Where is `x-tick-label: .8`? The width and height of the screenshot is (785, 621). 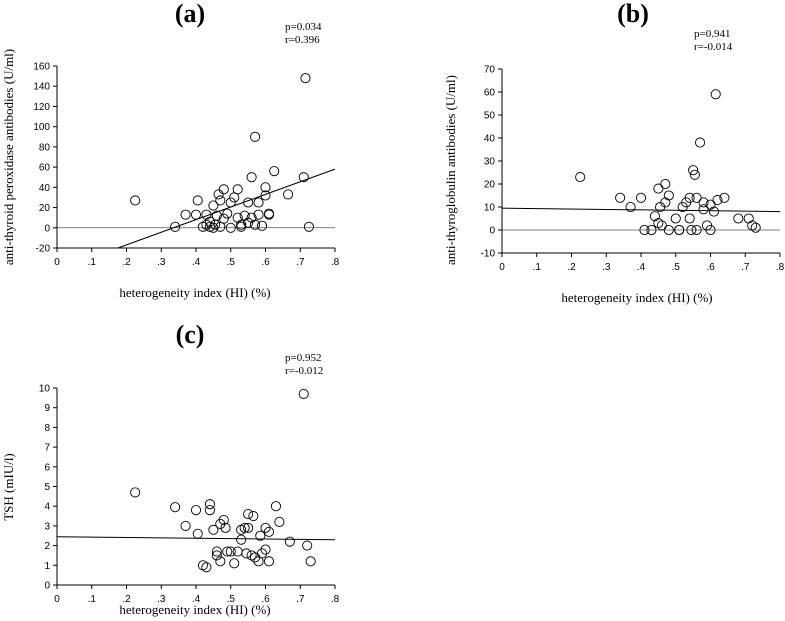 x-tick-label: .8 is located at coordinates (780, 267).